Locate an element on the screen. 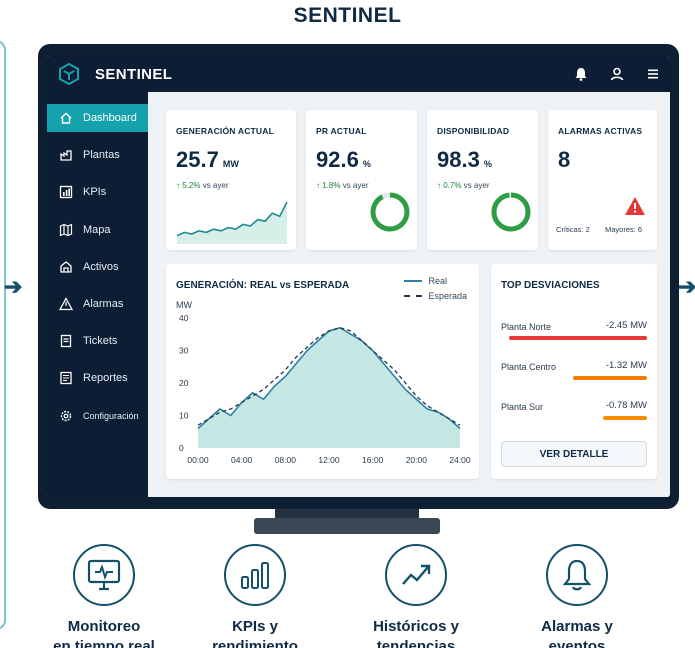 This screenshot has height=648, width=695. map-icon is located at coordinates (66, 229).